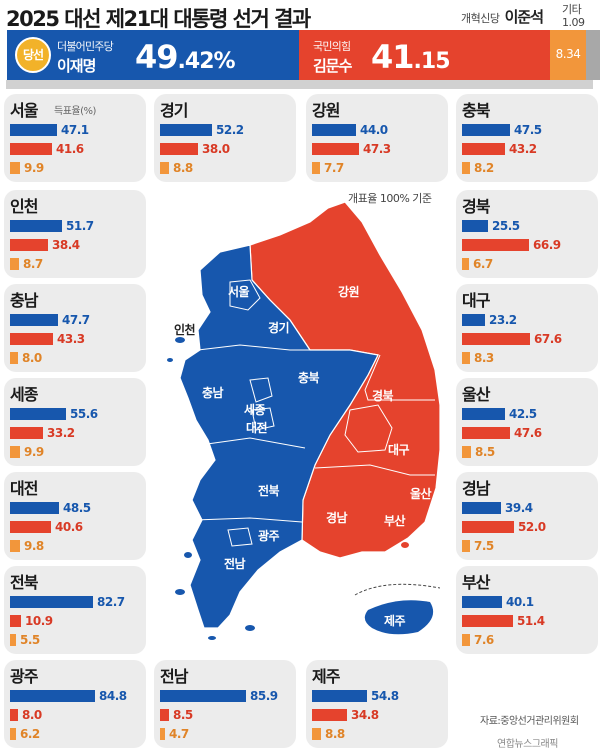 The width and height of the screenshot is (600, 750). What do you see at coordinates (75, 234) in the screenshot?
I see `region-card: 인천 51.7 38.4 8.7` at bounding box center [75, 234].